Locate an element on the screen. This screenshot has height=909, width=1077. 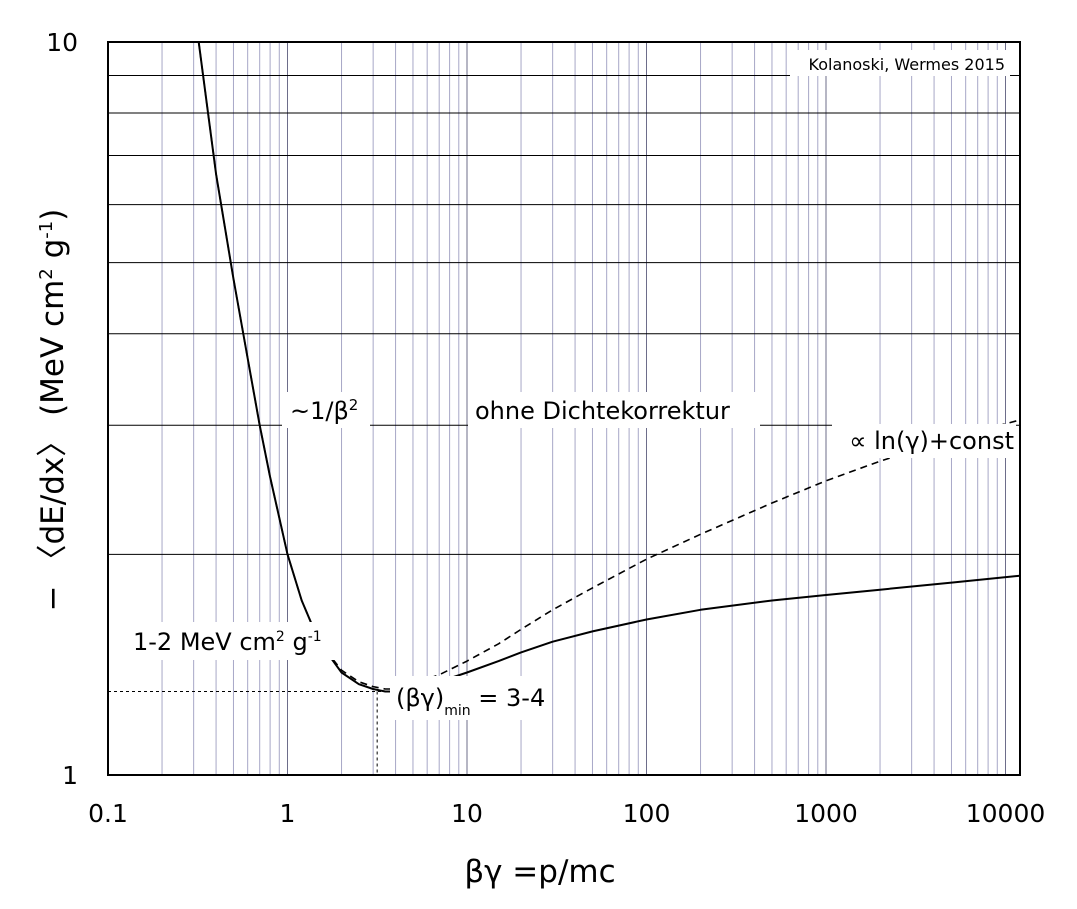
log-gamma-label: ∝ ln(γ)+const is located at coordinates (931, 441).